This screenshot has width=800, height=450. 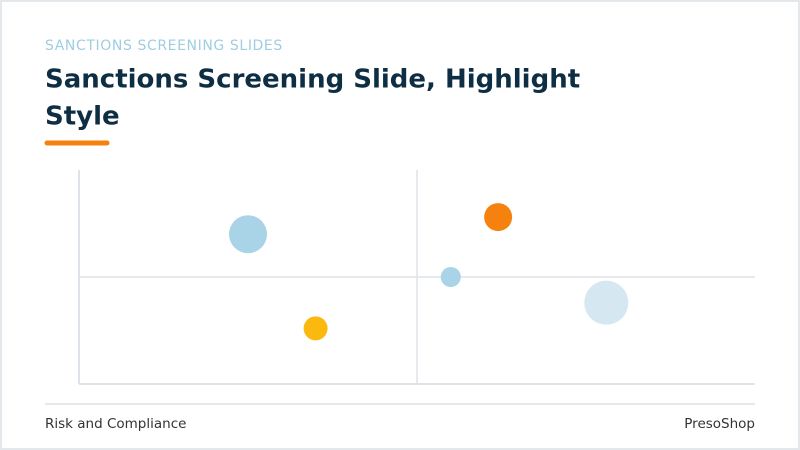 I want to click on title: Sanctions Screening Slide, Highlight, so click(x=312, y=80).